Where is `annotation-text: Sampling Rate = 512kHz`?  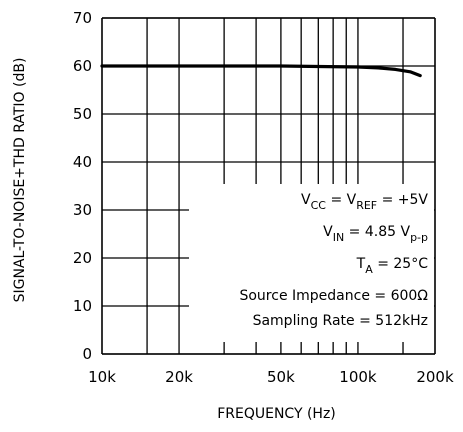 annotation-text: Sampling Rate = 512kHz is located at coordinates (340, 321).